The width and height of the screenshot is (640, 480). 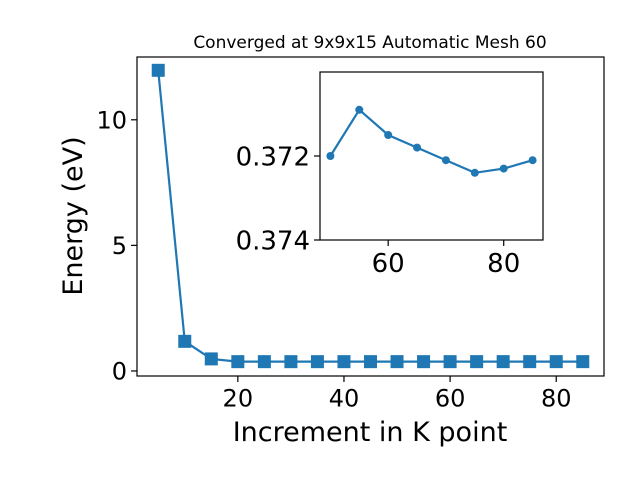 I want to click on main-y-ticks: 0 5 10, so click(x=116, y=246).